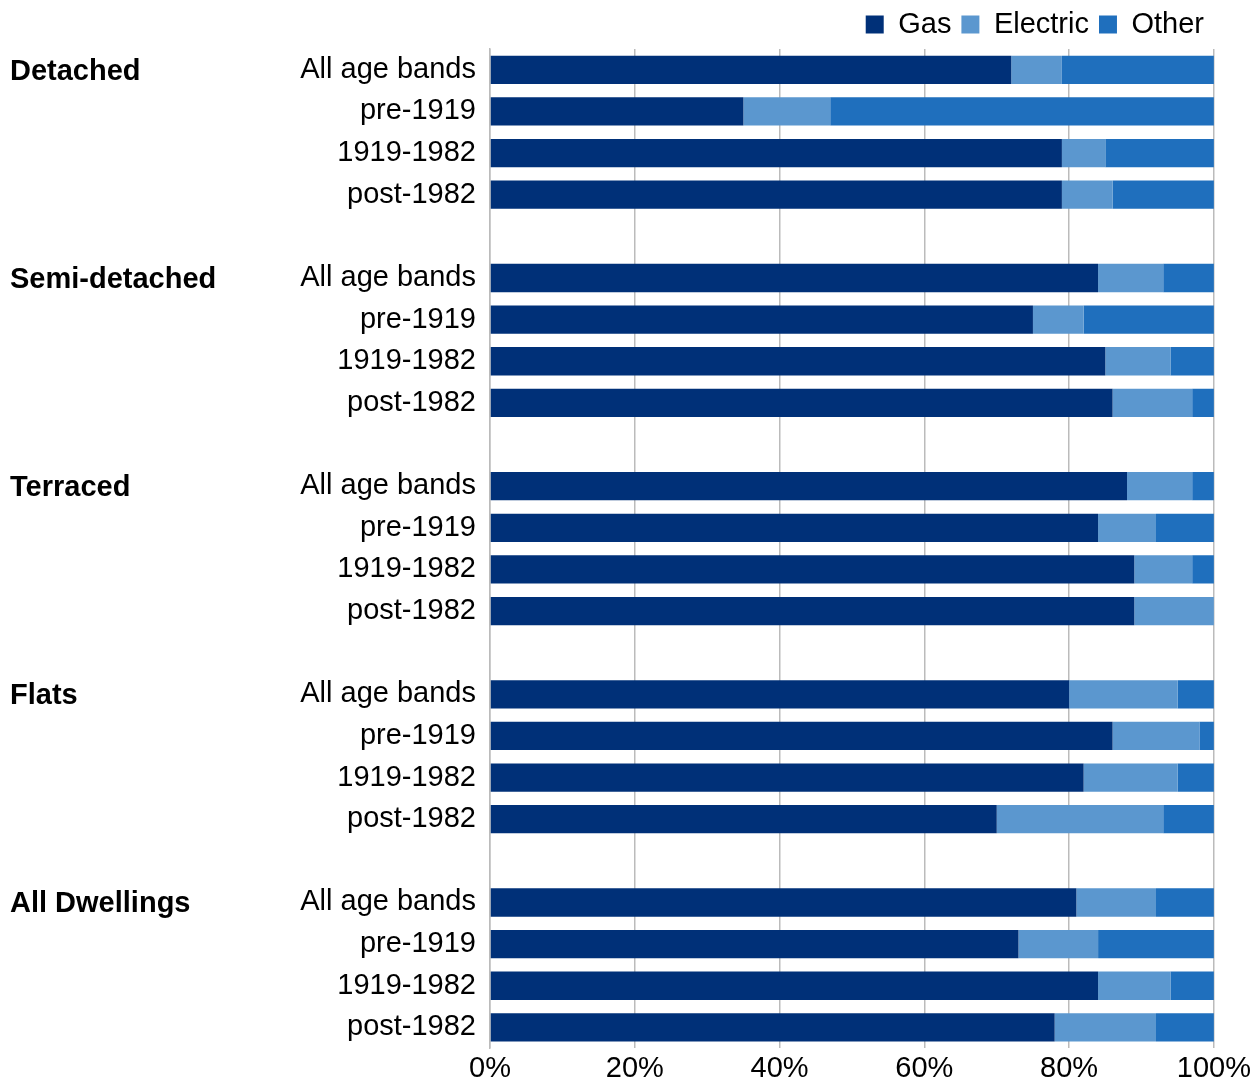 The width and height of the screenshot is (1254, 1089). Describe the element at coordinates (634, 1066) in the screenshot. I see `x-tick-label: 20%` at that location.